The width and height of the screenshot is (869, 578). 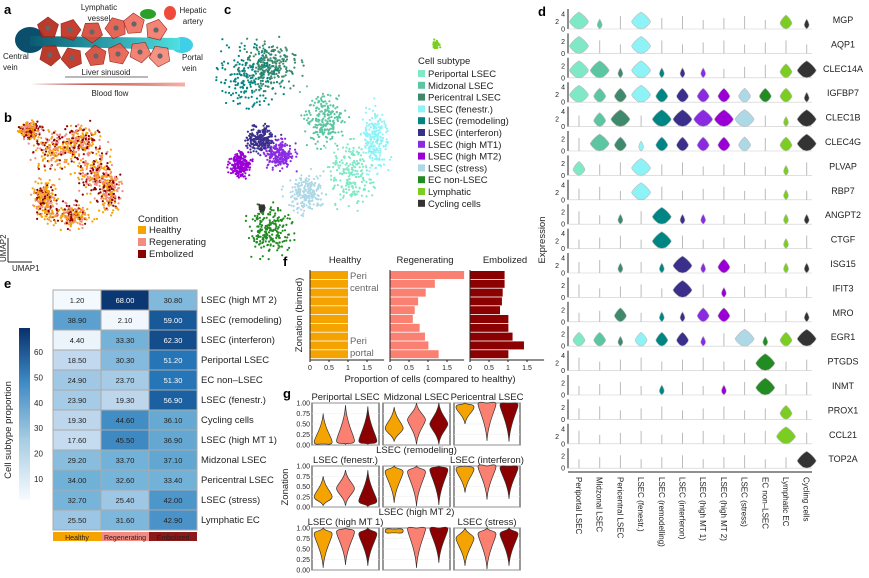 What do you see at coordinates (421, 73) in the screenshot?
I see `legend-swatch` at bounding box center [421, 73].